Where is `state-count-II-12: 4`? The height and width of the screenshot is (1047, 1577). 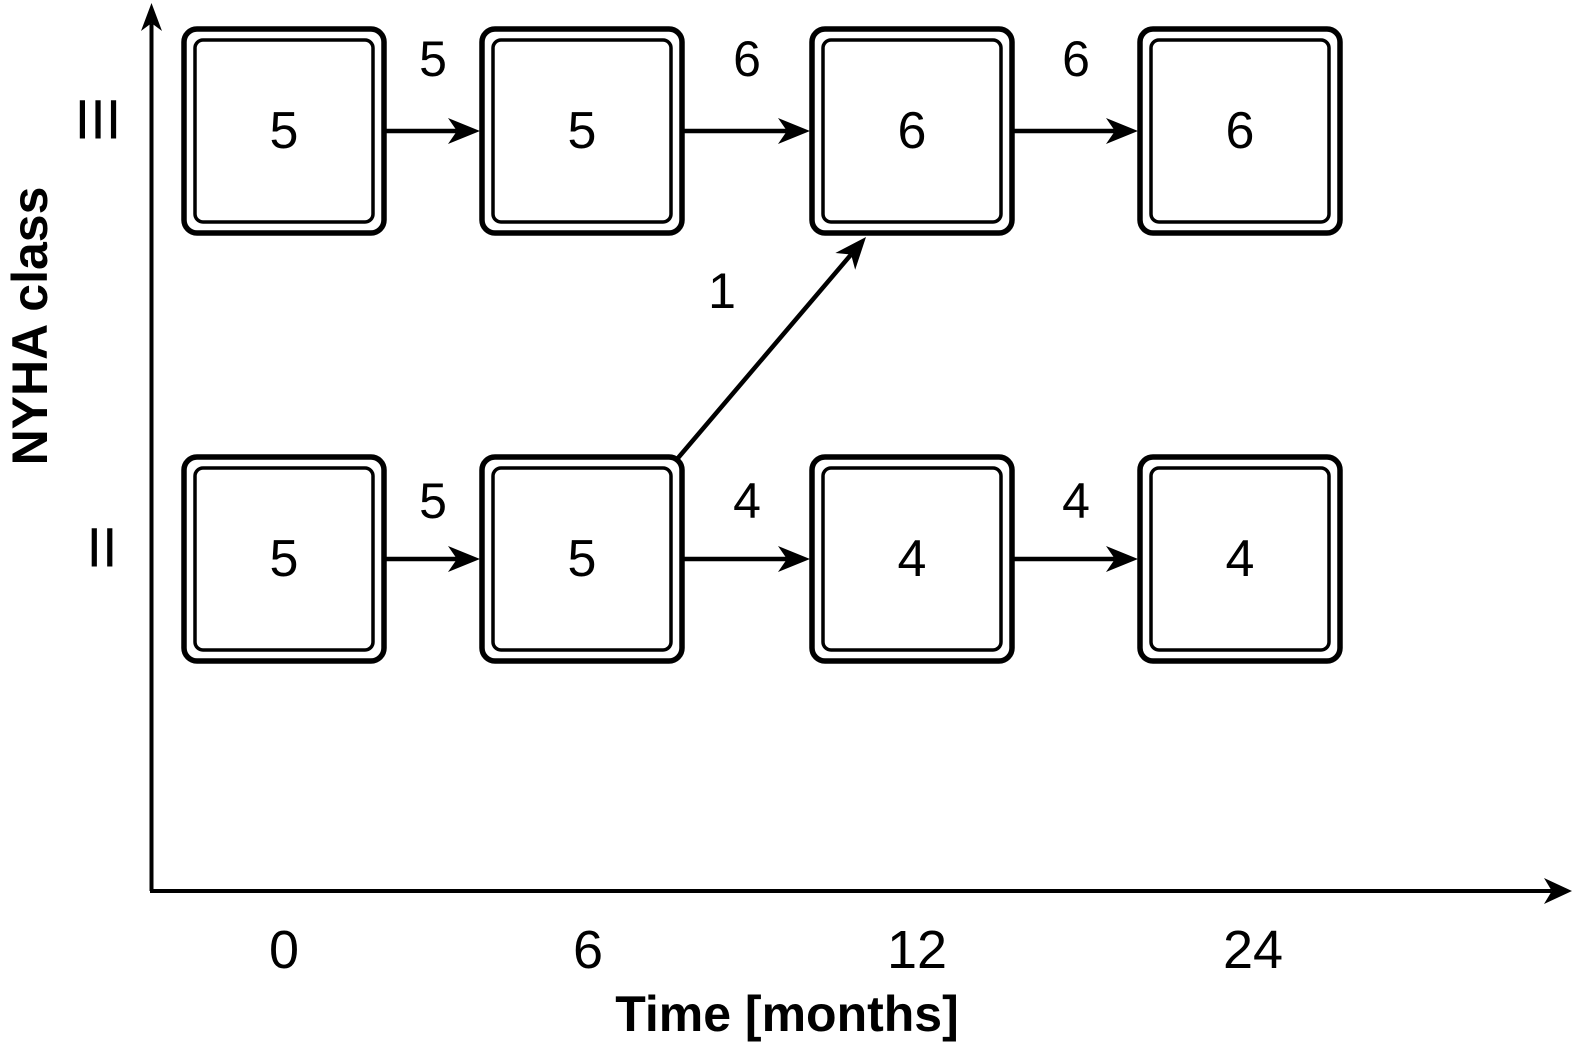 state-count-II-12: 4 is located at coordinates (912, 559).